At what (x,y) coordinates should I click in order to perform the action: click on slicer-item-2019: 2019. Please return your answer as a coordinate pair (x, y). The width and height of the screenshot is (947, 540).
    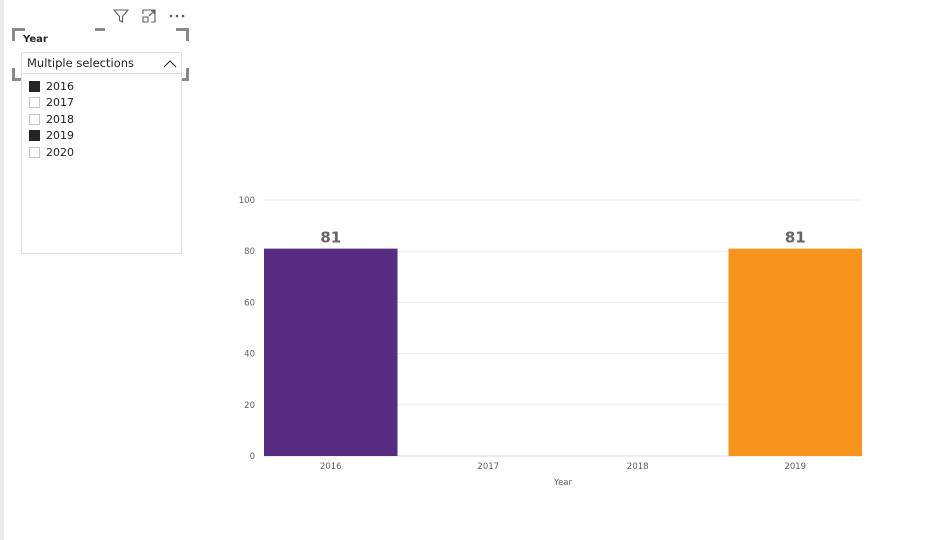
    Looking at the image, I should click on (51, 135).